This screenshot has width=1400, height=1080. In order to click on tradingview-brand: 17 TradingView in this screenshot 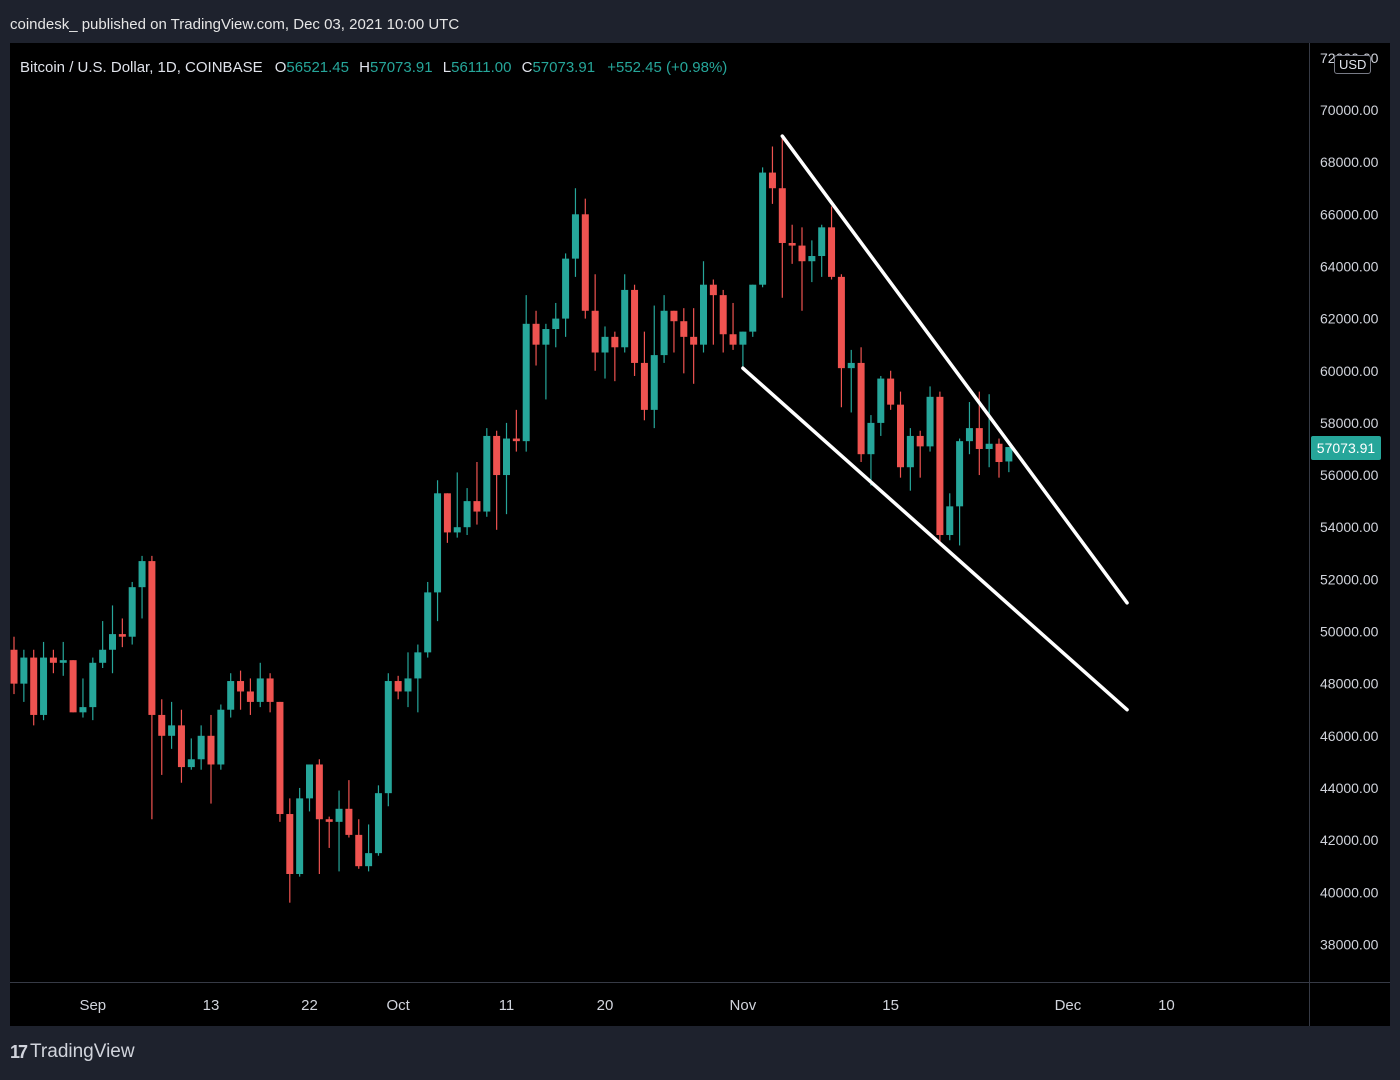, I will do `click(72, 1052)`.